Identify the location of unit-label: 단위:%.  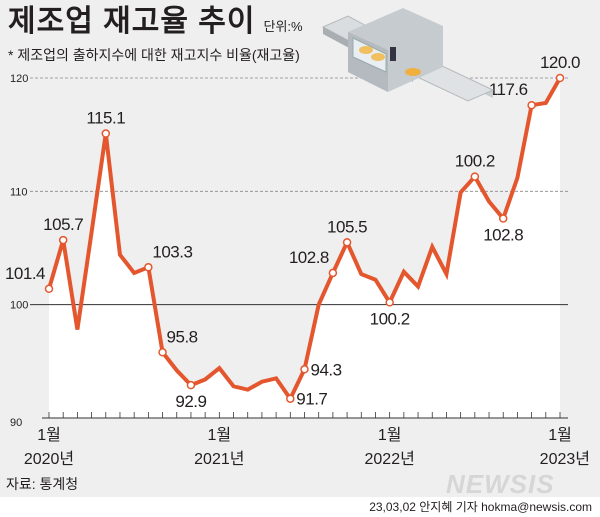
(283, 26).